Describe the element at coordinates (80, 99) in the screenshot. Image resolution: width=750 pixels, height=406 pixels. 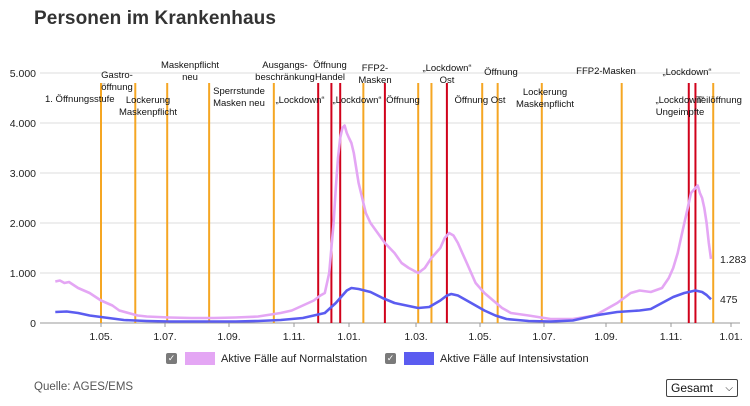
I see `annotation-label: 1. Öffnungsstufe` at that location.